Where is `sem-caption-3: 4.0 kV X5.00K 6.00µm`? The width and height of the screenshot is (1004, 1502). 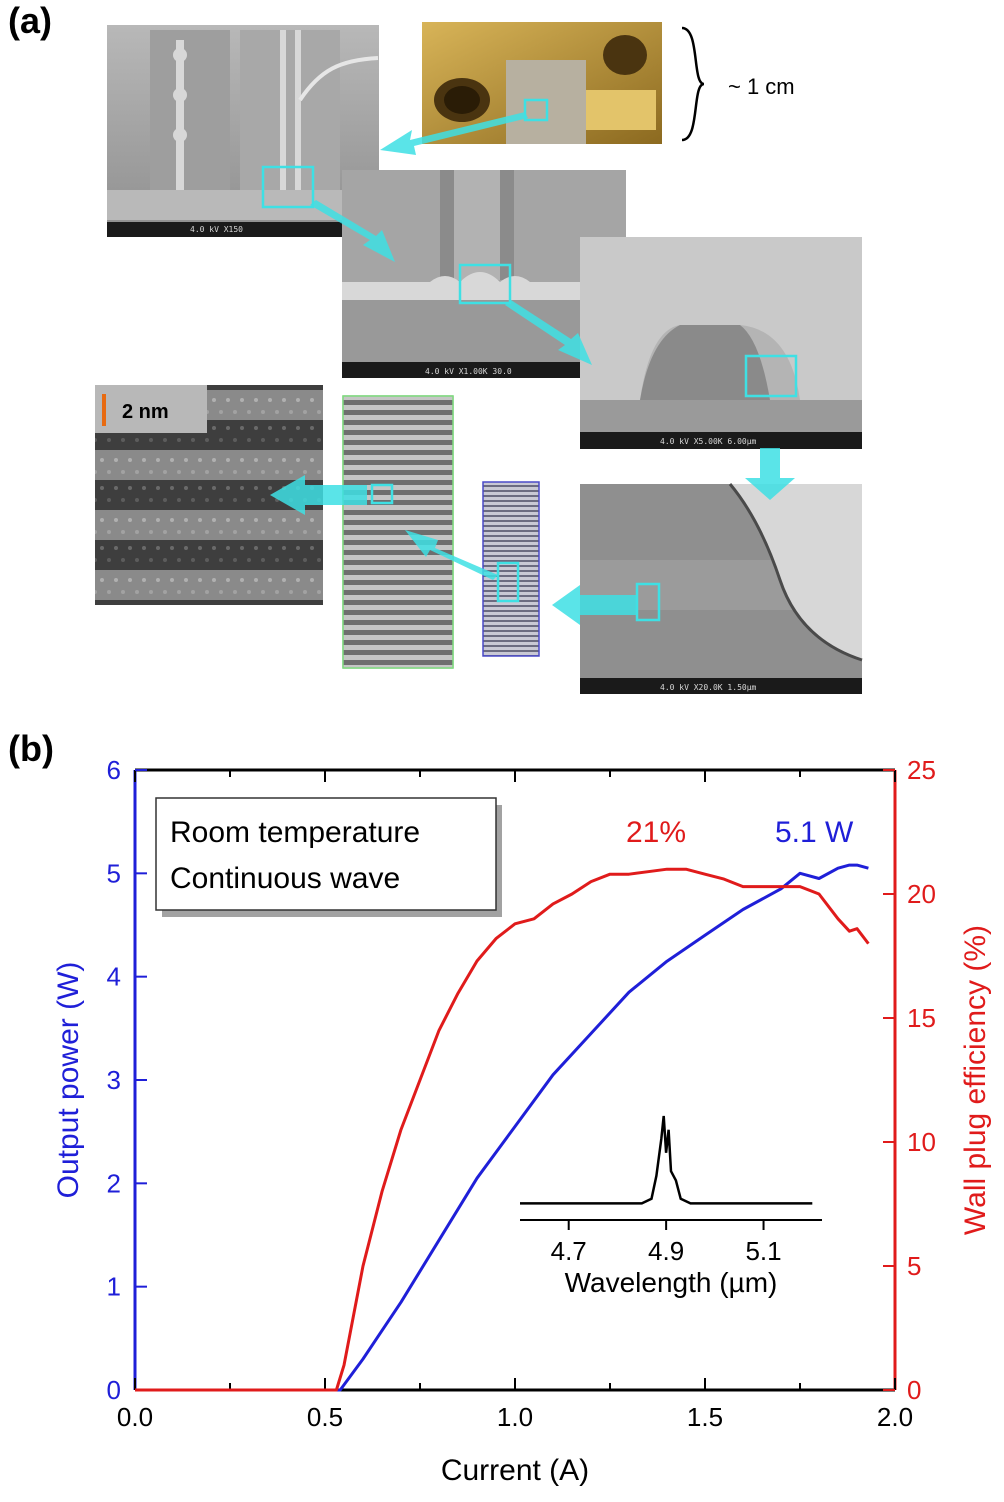
sem-caption-3: 4.0 kV X5.00K 6.00µm is located at coordinates (708, 441).